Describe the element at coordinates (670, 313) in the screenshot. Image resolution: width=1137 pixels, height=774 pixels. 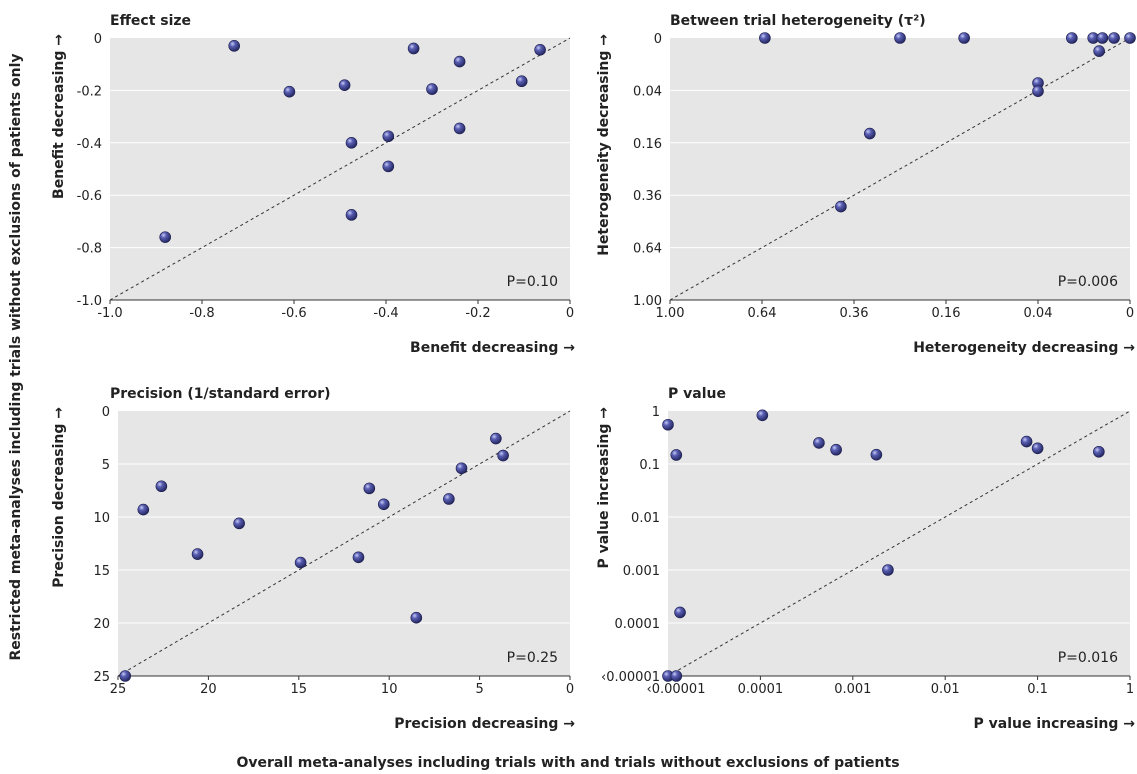
I see `x-tick-label: 1.00` at that location.